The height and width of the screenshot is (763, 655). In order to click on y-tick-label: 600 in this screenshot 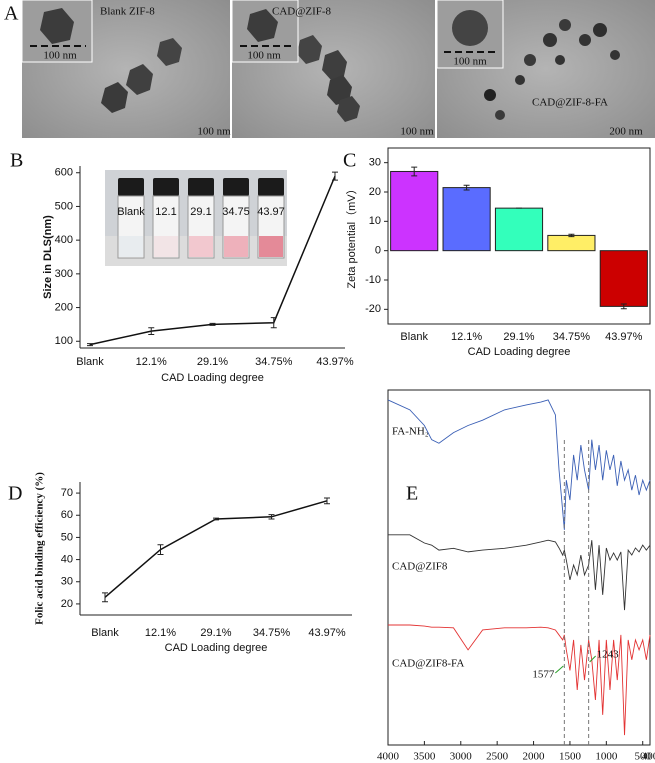, I will do `click(64, 173)`.